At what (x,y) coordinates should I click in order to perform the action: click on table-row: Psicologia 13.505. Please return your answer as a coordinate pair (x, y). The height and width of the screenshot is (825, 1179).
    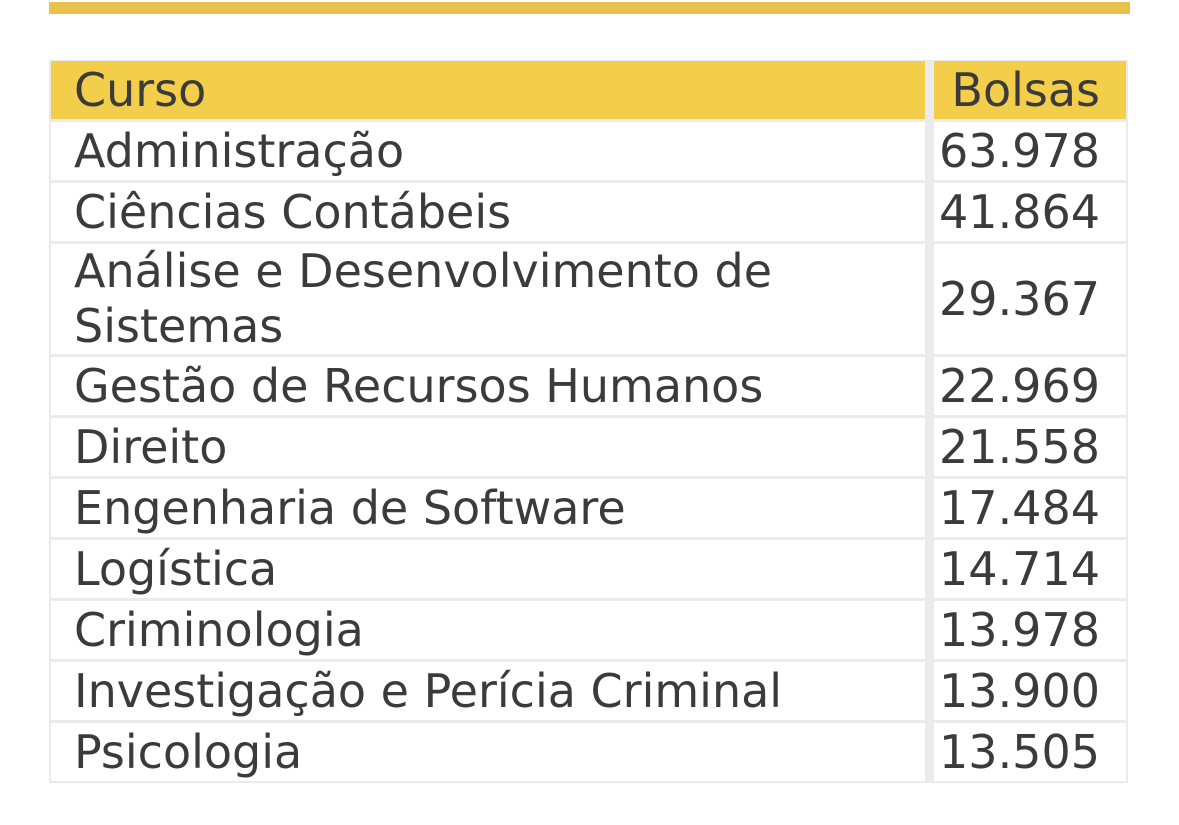
    Looking at the image, I should click on (588, 752).